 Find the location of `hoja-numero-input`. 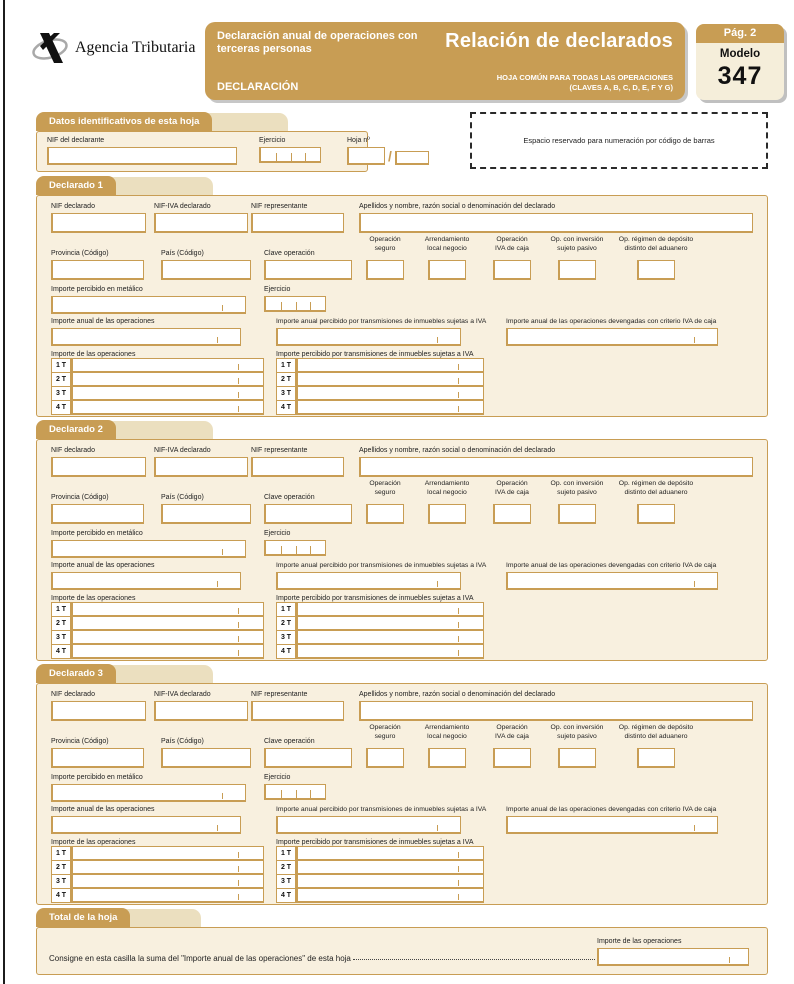

hoja-numero-input is located at coordinates (366, 156).